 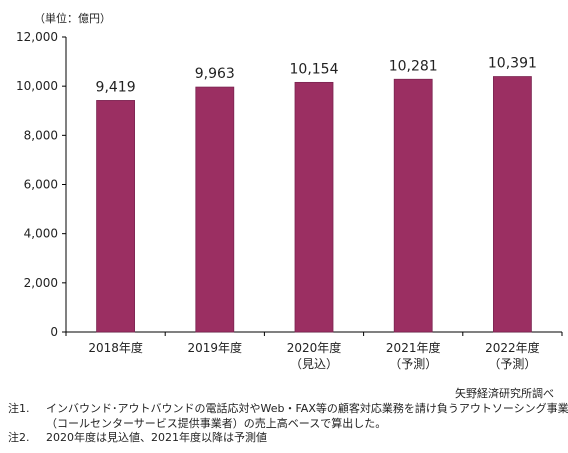 What do you see at coordinates (413, 66) in the screenshot?
I see `data-label: 10,281` at bounding box center [413, 66].